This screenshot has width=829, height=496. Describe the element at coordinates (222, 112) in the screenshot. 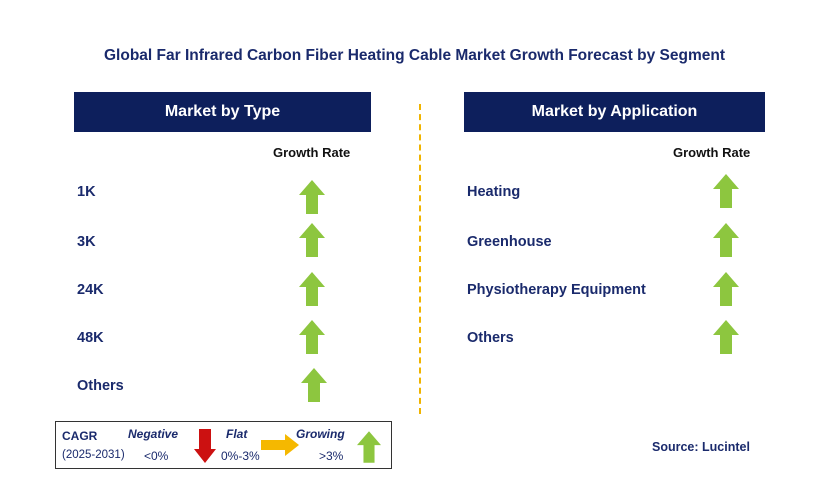

I see `market-by-type-header: Market by Type` at that location.